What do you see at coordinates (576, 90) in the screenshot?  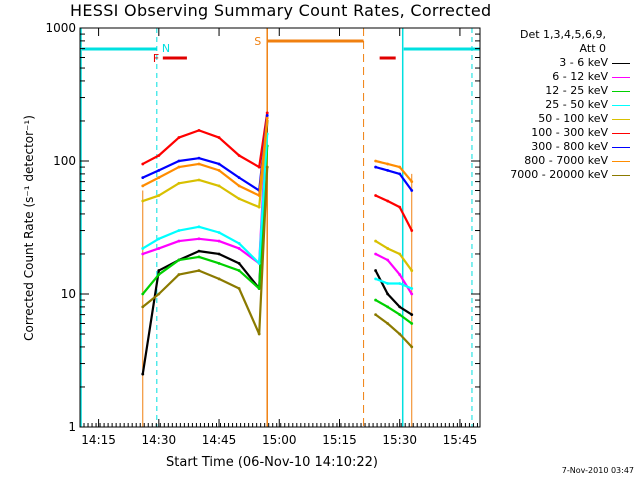 I see `legend-label: 12 - 25 keV` at bounding box center [576, 90].